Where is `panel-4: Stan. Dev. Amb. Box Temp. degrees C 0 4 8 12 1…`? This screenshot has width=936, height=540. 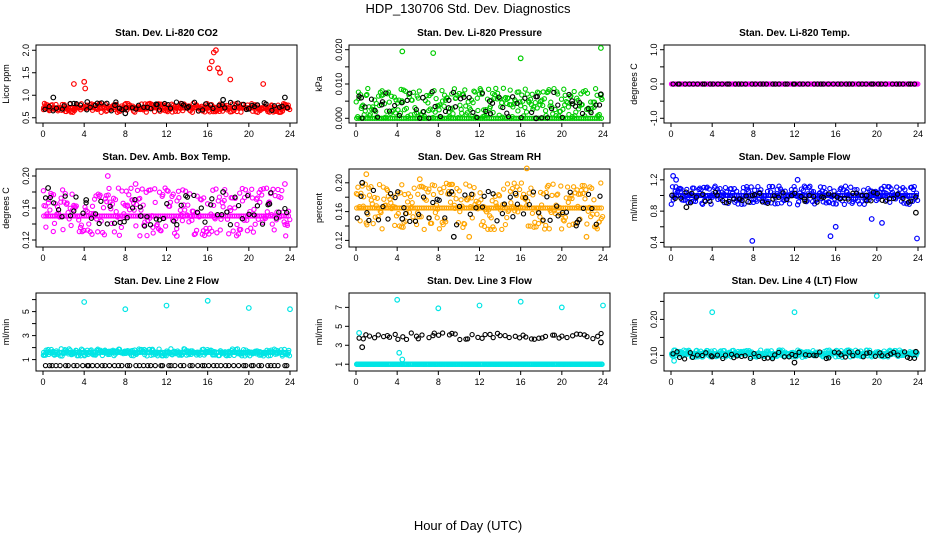
panel-4: Stan. Dev. Amb. Box Temp. degrees C 0 4 8 12 1… is located at coordinates (149, 207).